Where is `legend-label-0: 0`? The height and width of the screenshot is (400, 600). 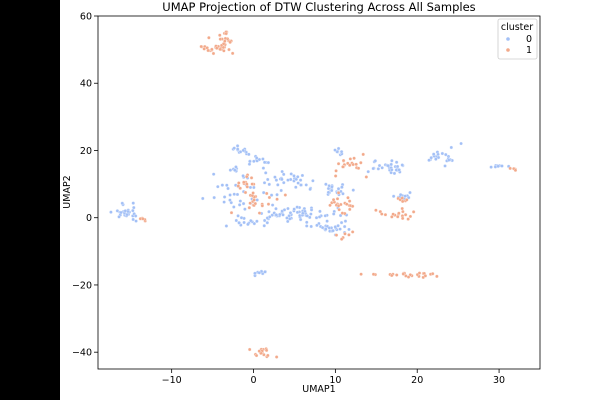
legend-label-0: 0 is located at coordinates (529, 39).